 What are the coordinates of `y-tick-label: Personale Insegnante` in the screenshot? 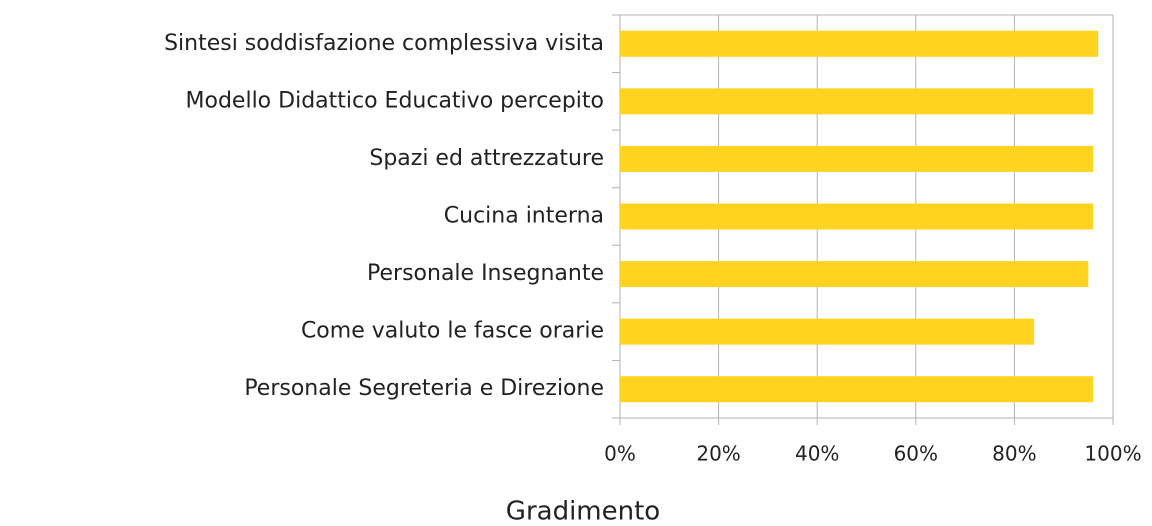 It's located at (485, 273).